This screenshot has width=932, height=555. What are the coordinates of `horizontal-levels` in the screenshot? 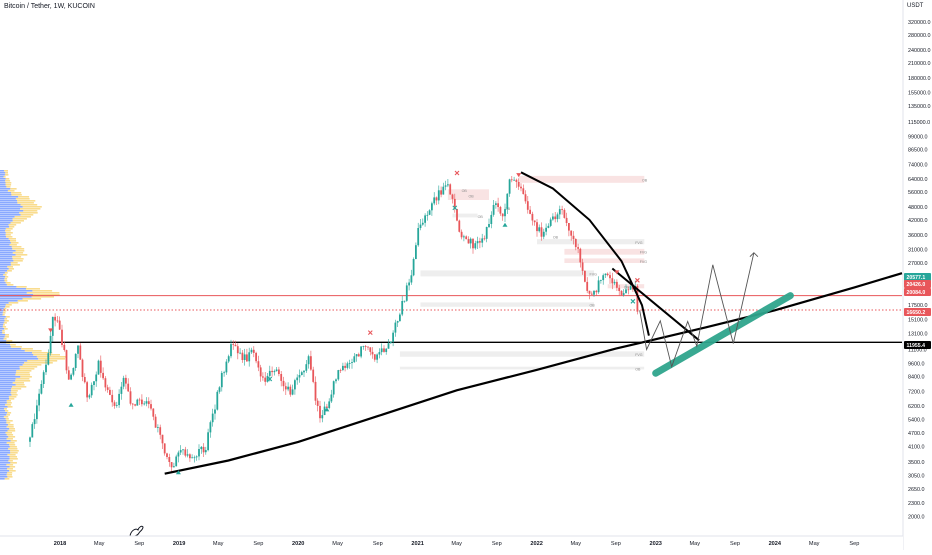 It's located at (451, 319).